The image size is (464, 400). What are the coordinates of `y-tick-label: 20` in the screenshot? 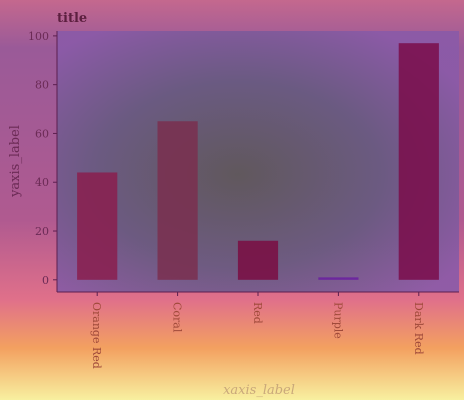 It's located at (42, 231).